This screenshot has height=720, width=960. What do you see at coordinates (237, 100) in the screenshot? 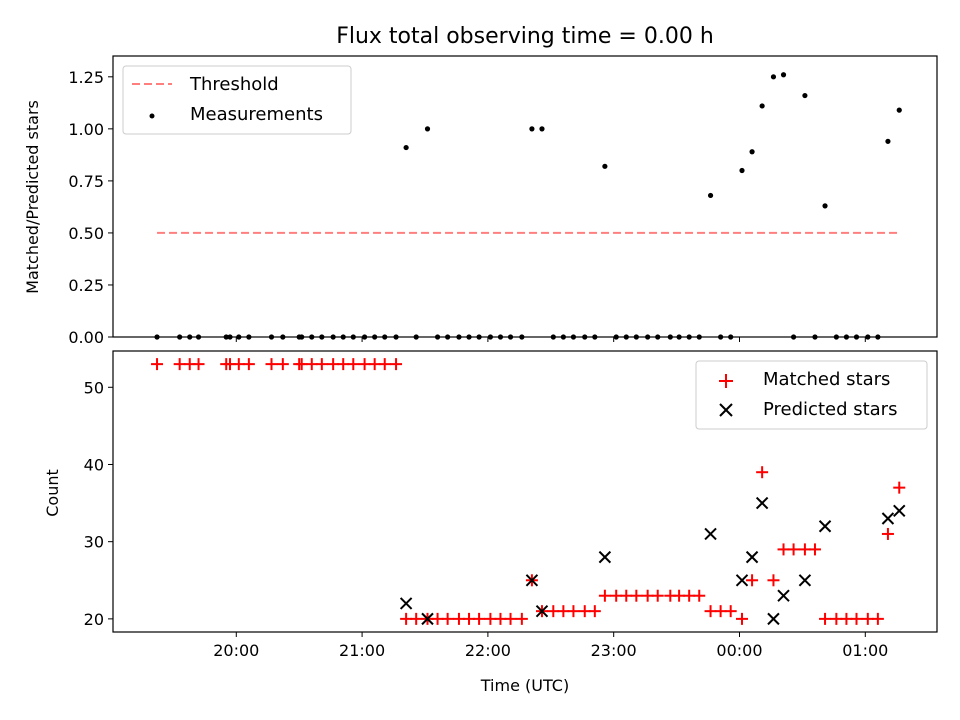
I see `top-legend: Threshold Measurements` at bounding box center [237, 100].